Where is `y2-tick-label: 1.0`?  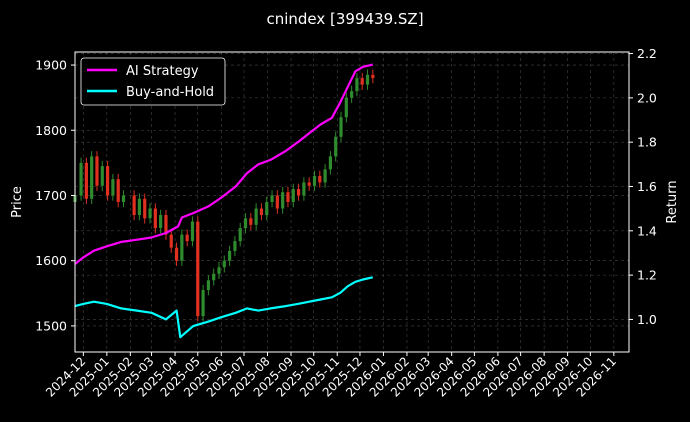
y2-tick-label: 1.0 is located at coordinates (647, 319).